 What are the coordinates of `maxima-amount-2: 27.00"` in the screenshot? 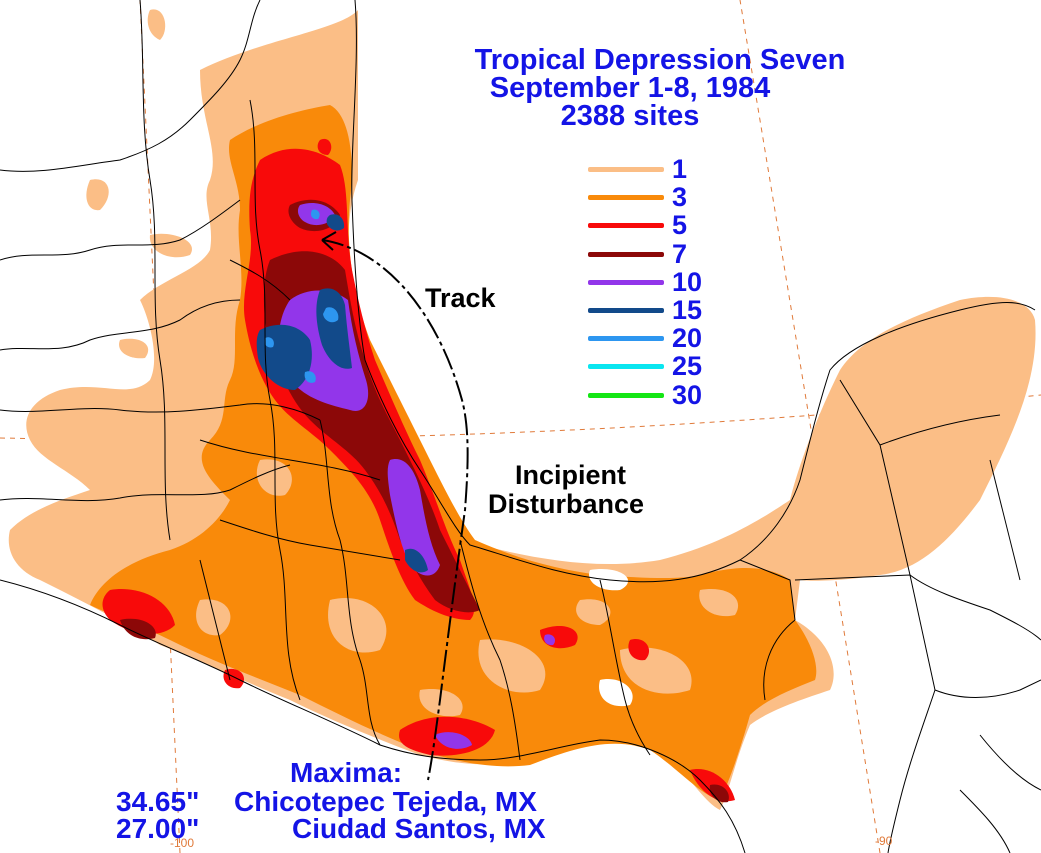 It's located at (158, 828).